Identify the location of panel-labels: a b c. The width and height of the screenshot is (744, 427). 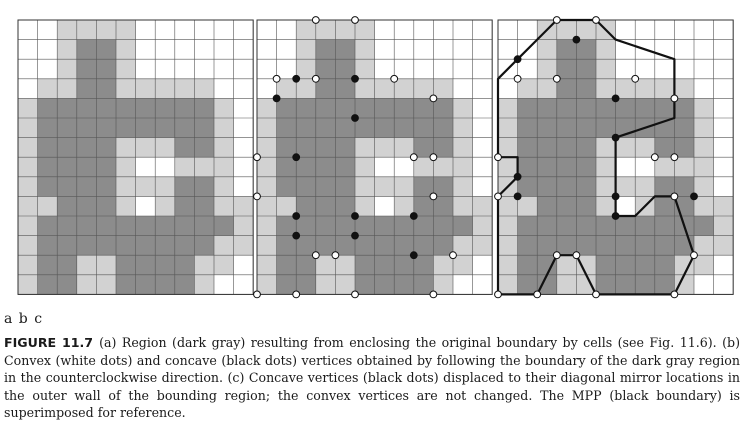
(24, 319).